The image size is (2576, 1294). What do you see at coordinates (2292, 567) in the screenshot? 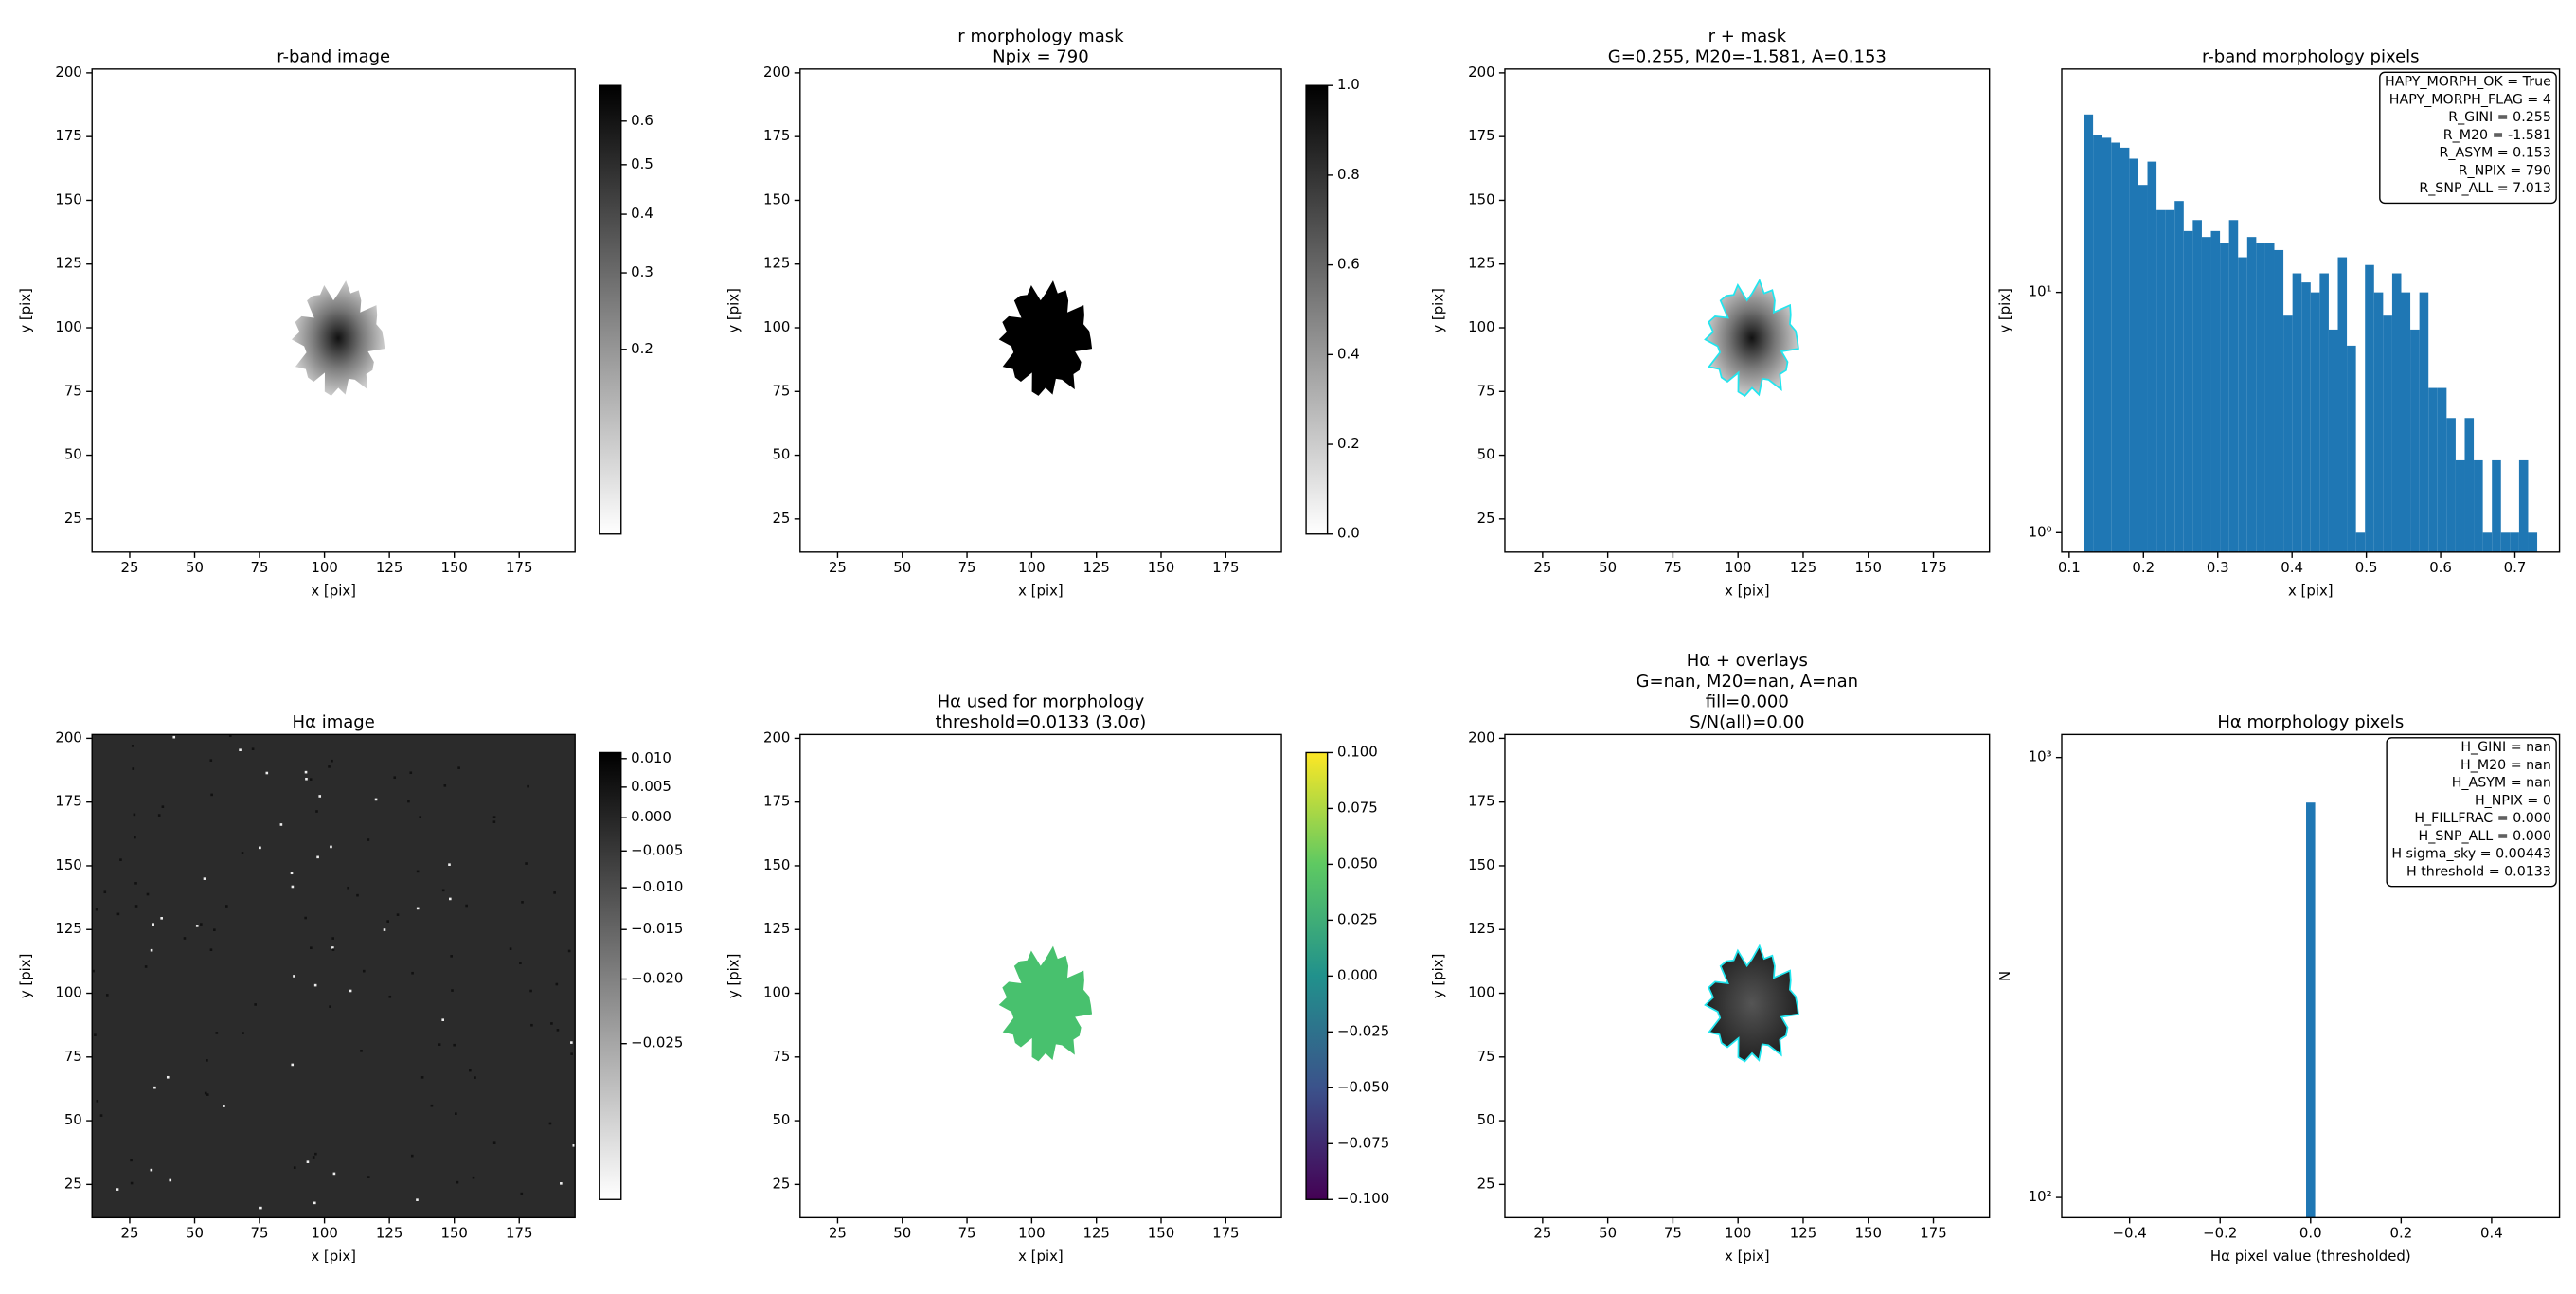
I see `x-tick-label: 0.4` at bounding box center [2292, 567].